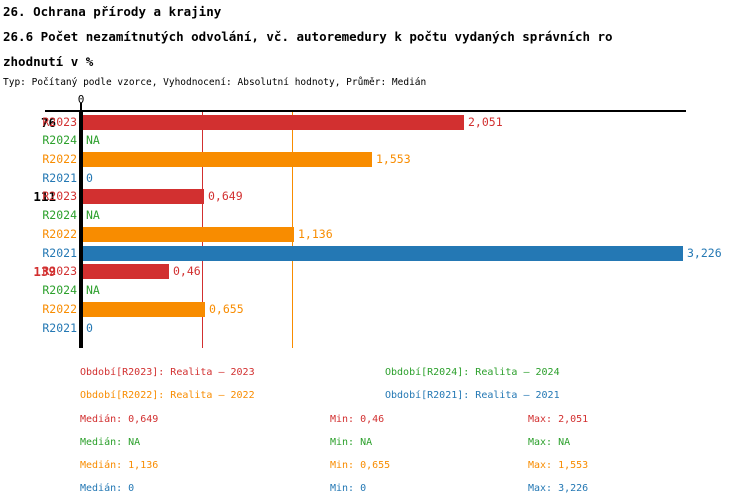  What do you see at coordinates (357, 419) in the screenshot?
I see `stat-min-r2023: Min: 0,46` at bounding box center [357, 419].